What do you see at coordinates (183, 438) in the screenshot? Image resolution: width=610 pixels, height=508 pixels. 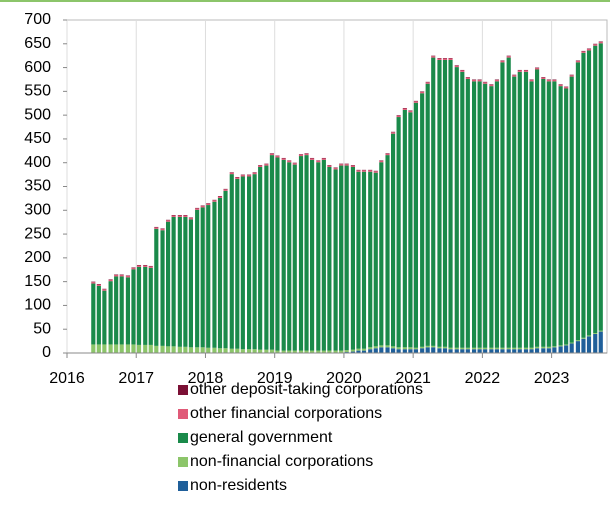 I see `legend-swatch` at bounding box center [183, 438].